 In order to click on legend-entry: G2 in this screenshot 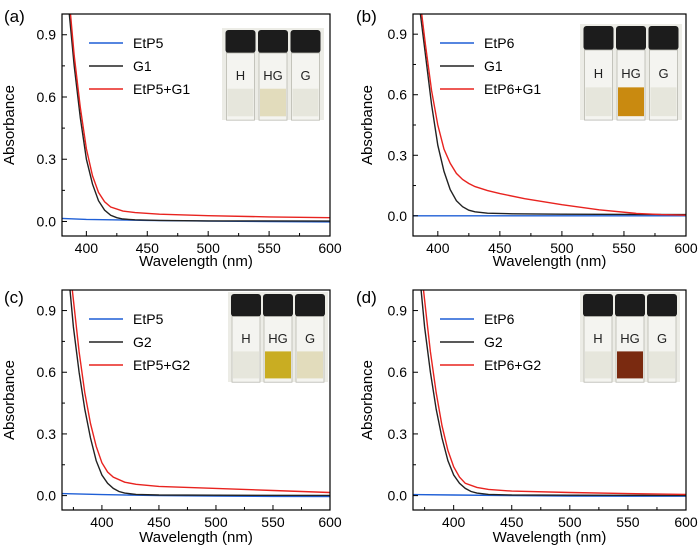, I will do `click(142, 342)`.